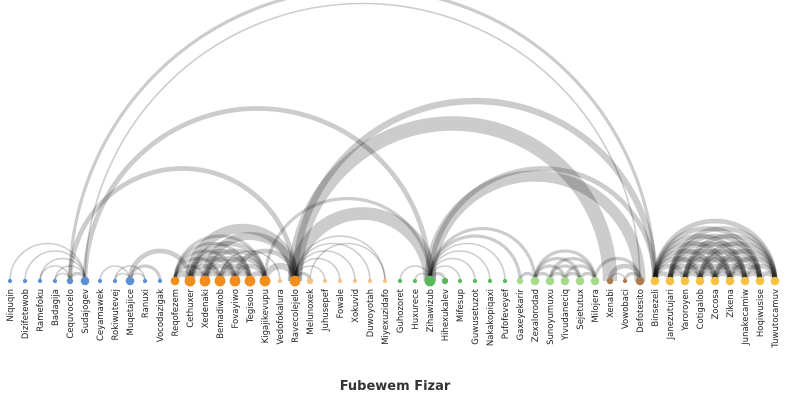  Describe the element at coordinates (626, 309) in the screenshot. I see `node-label-Vowobaci: Vowobaci` at that location.